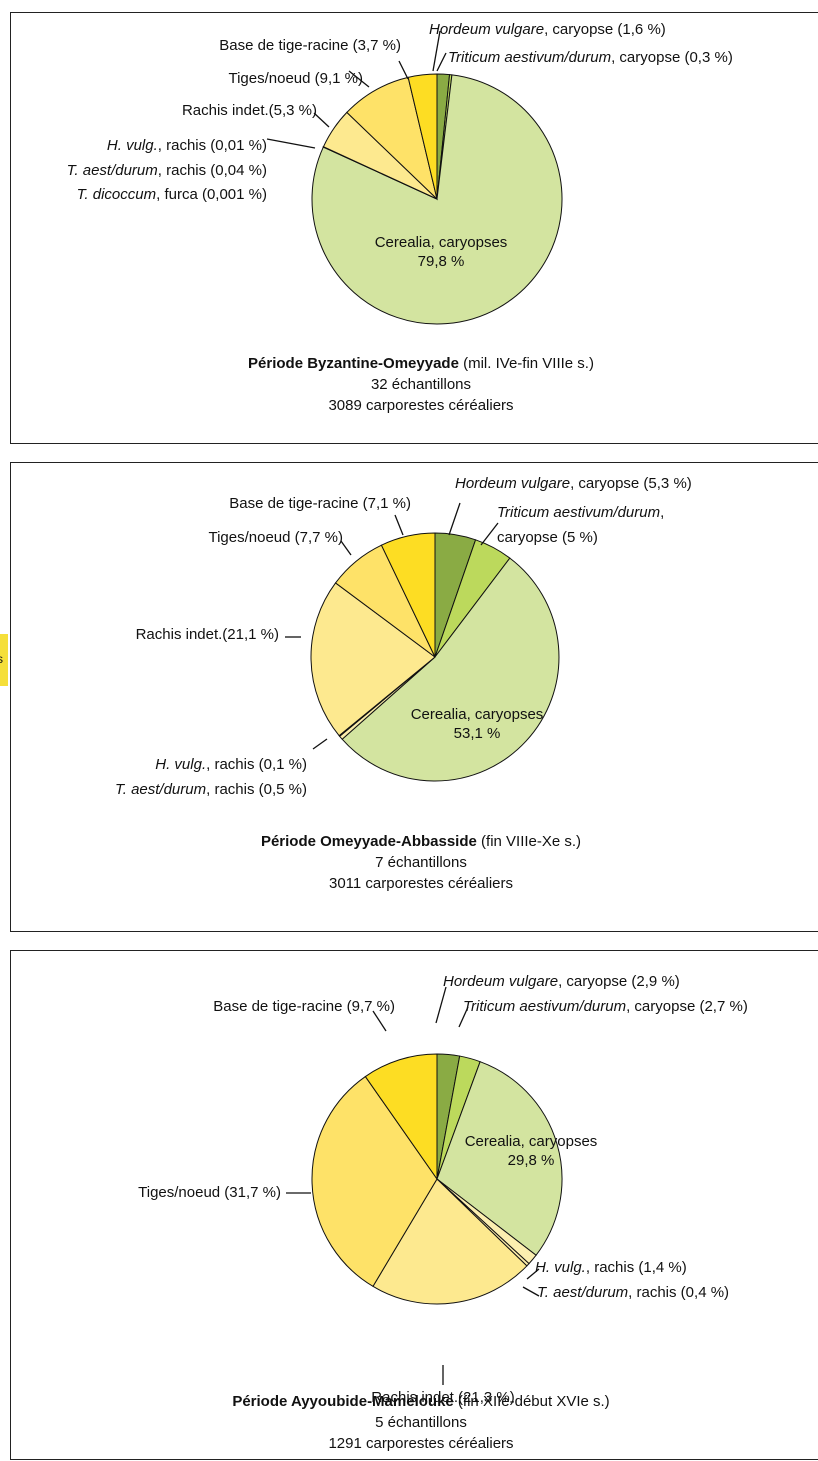 This screenshot has height=1461, width=818. What do you see at coordinates (443, 1397) in the screenshot?
I see `label-rachis-indet: Rachis indet.(21,3 %)` at bounding box center [443, 1397].